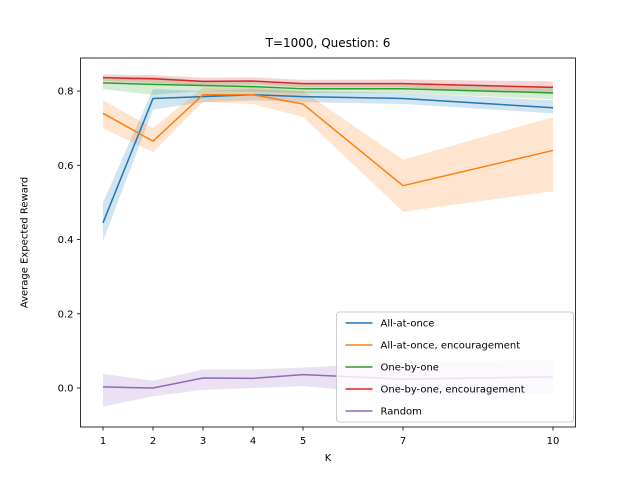 The width and height of the screenshot is (640, 484). Describe the element at coordinates (66, 240) in the screenshot. I see `y-tick-label: 0.4` at that location.